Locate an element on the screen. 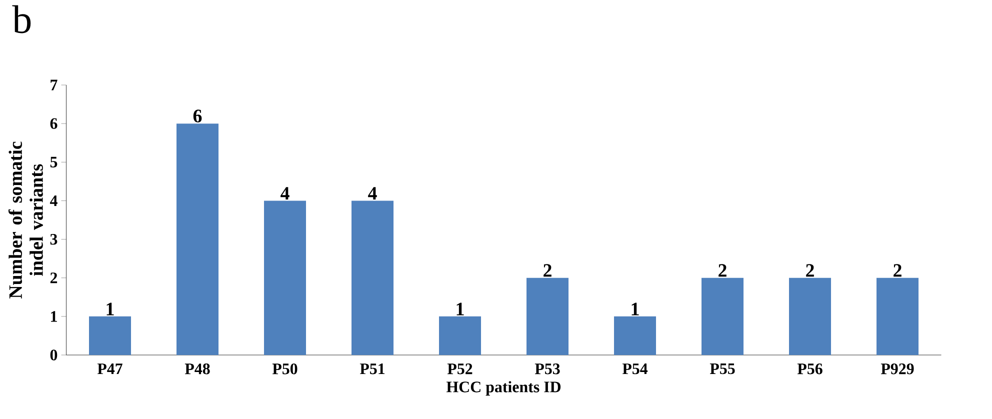 This screenshot has width=992, height=419. y-tick-label: 4 is located at coordinates (54, 200).